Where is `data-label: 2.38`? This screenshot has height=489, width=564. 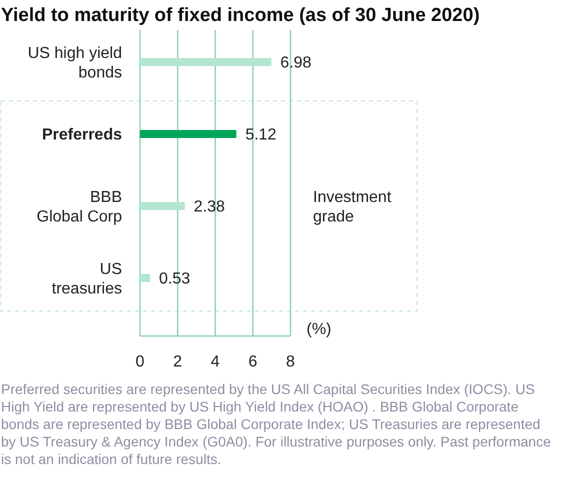 data-label: 2.38 is located at coordinates (210, 207).